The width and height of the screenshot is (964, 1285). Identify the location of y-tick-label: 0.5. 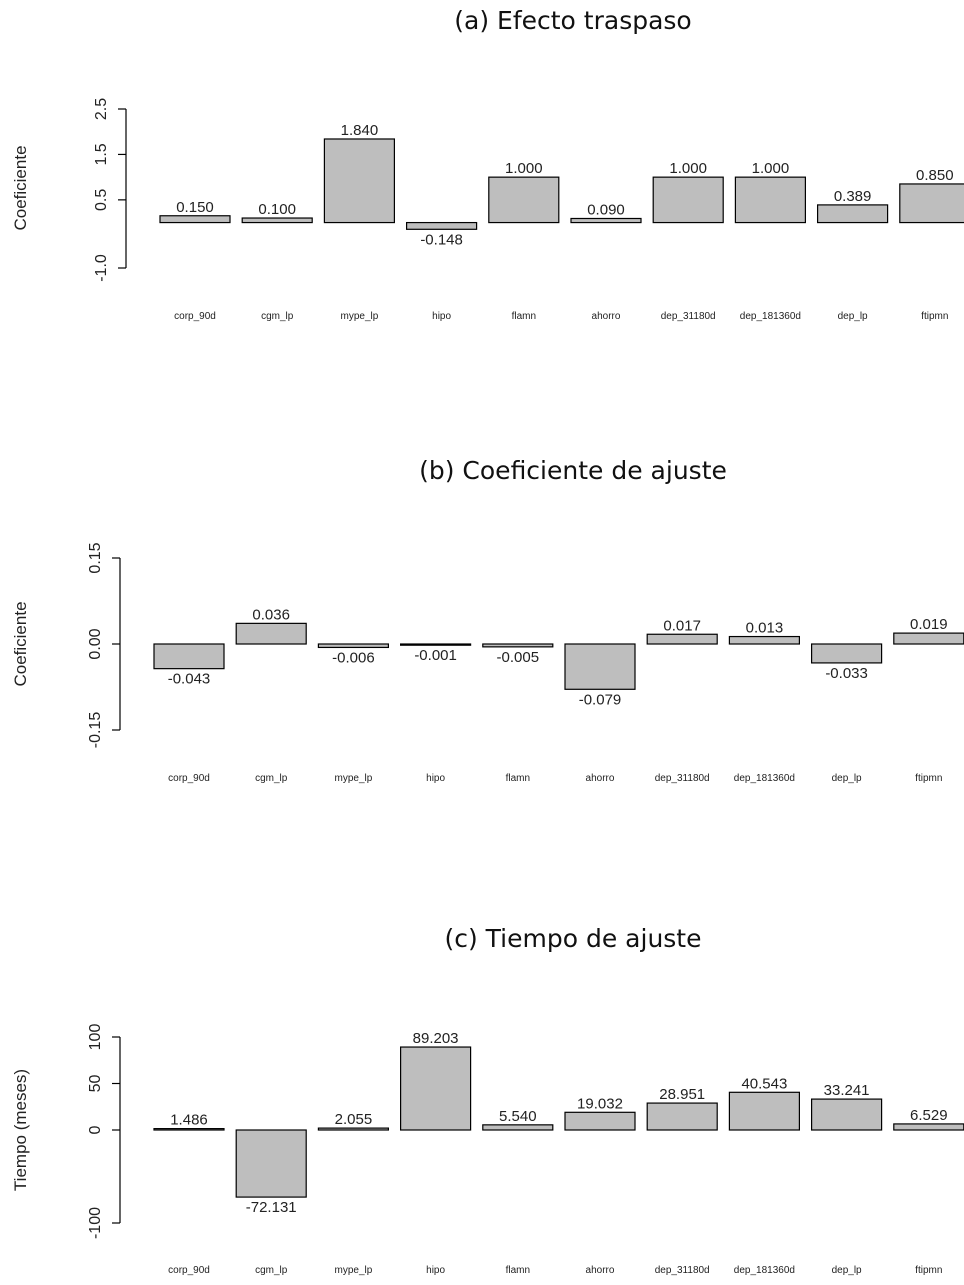
(101, 200).